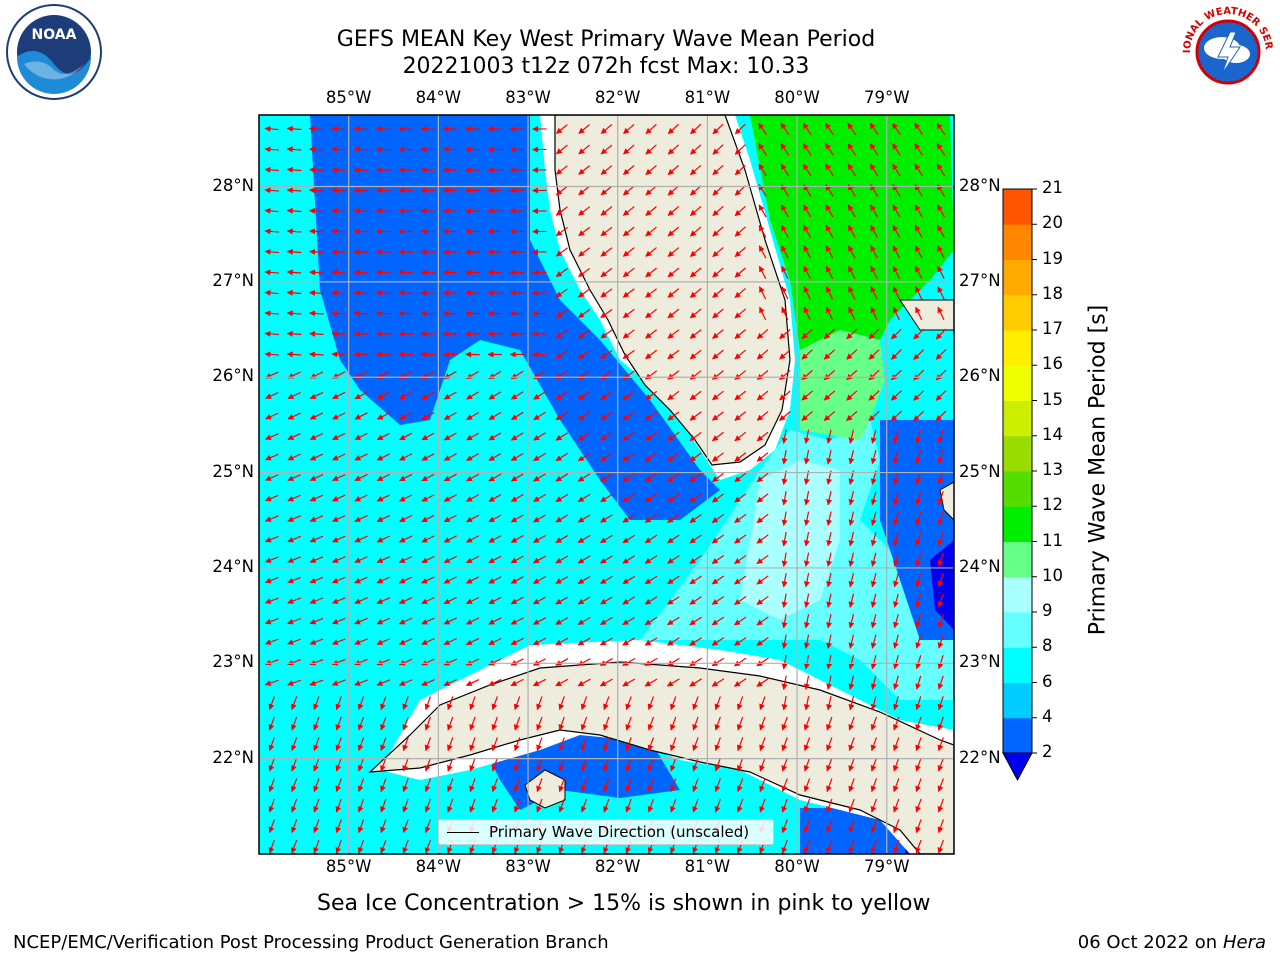  Describe the element at coordinates (606, 832) in the screenshot. I see `map-legend: Primary Wave Direction (unscaled)` at that location.